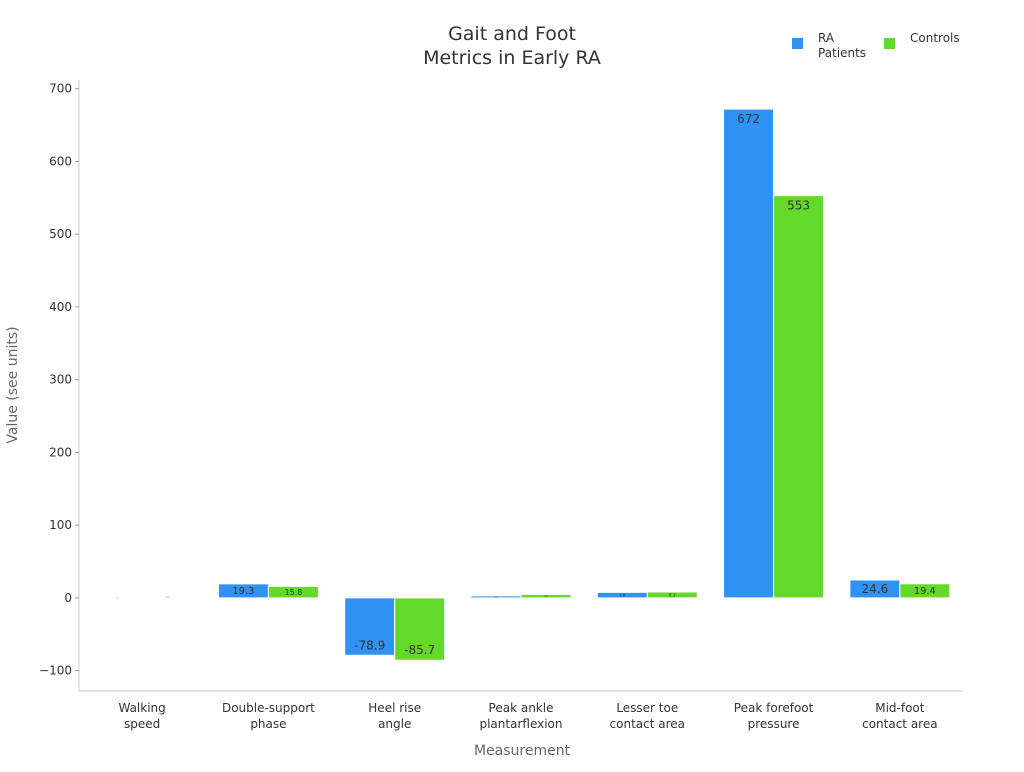 Image resolution: width=1024 pixels, height=772 pixels. What do you see at coordinates (749, 353) in the screenshot?
I see `bar-ra-patients` at bounding box center [749, 353].